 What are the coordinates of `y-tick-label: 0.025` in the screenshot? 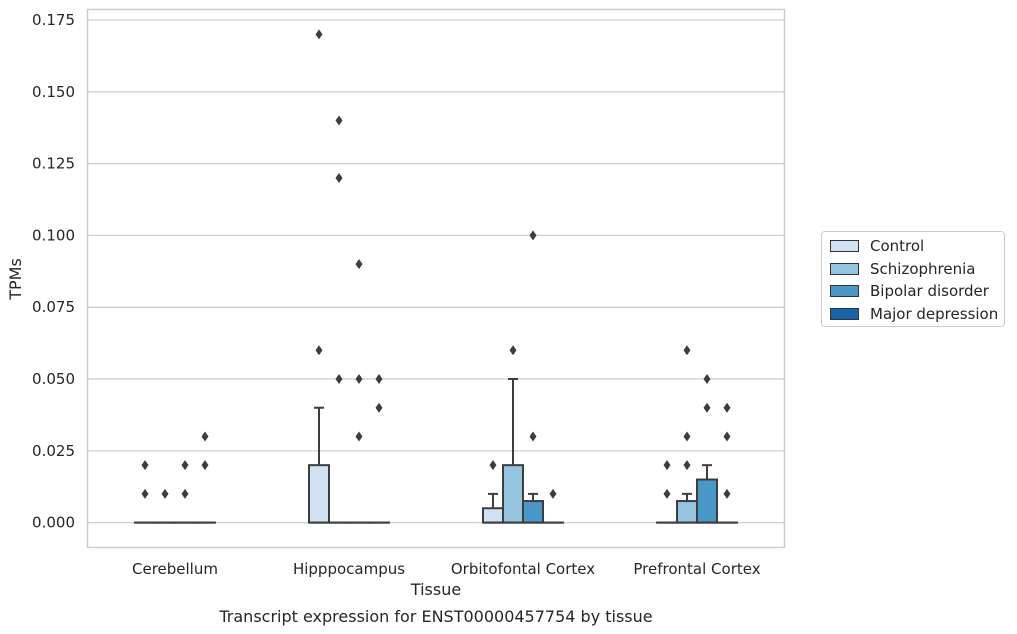 It's located at (53, 451).